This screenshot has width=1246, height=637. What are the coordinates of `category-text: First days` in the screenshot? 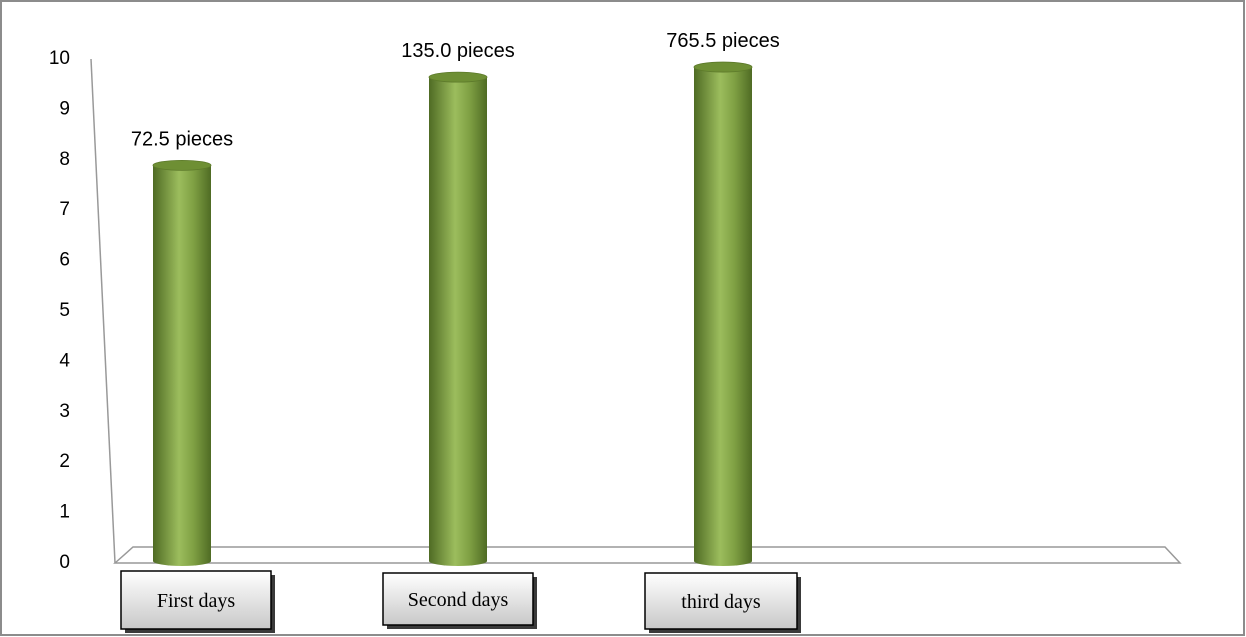 It's located at (196, 601).